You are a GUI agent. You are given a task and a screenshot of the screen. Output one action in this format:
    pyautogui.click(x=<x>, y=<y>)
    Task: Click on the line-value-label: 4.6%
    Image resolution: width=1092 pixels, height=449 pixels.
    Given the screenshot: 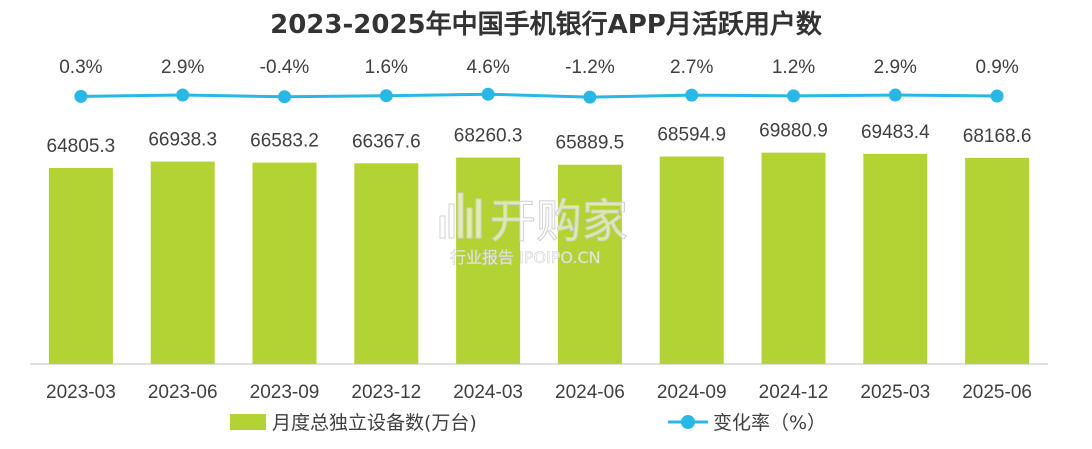 What is the action you would take?
    pyautogui.click(x=487, y=67)
    